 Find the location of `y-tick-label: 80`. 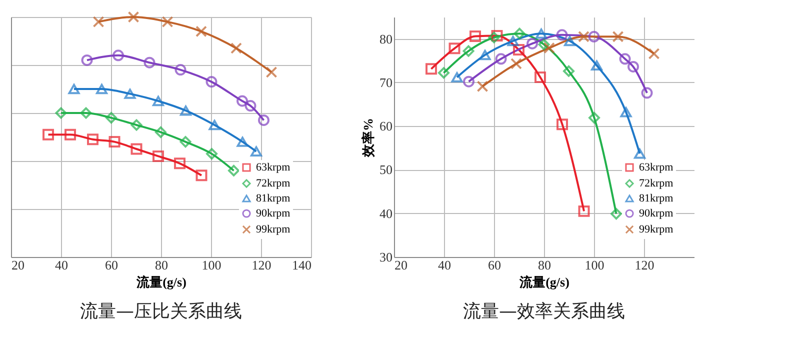

y-tick-label: 80 is located at coordinates (386, 38).